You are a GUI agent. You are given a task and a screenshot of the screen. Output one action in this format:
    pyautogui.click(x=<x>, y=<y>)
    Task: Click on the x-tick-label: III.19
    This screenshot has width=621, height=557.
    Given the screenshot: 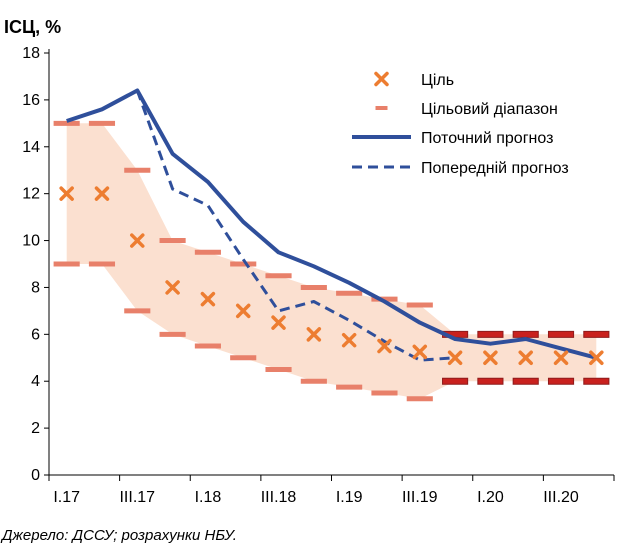 What is the action you would take?
    pyautogui.click(x=420, y=497)
    